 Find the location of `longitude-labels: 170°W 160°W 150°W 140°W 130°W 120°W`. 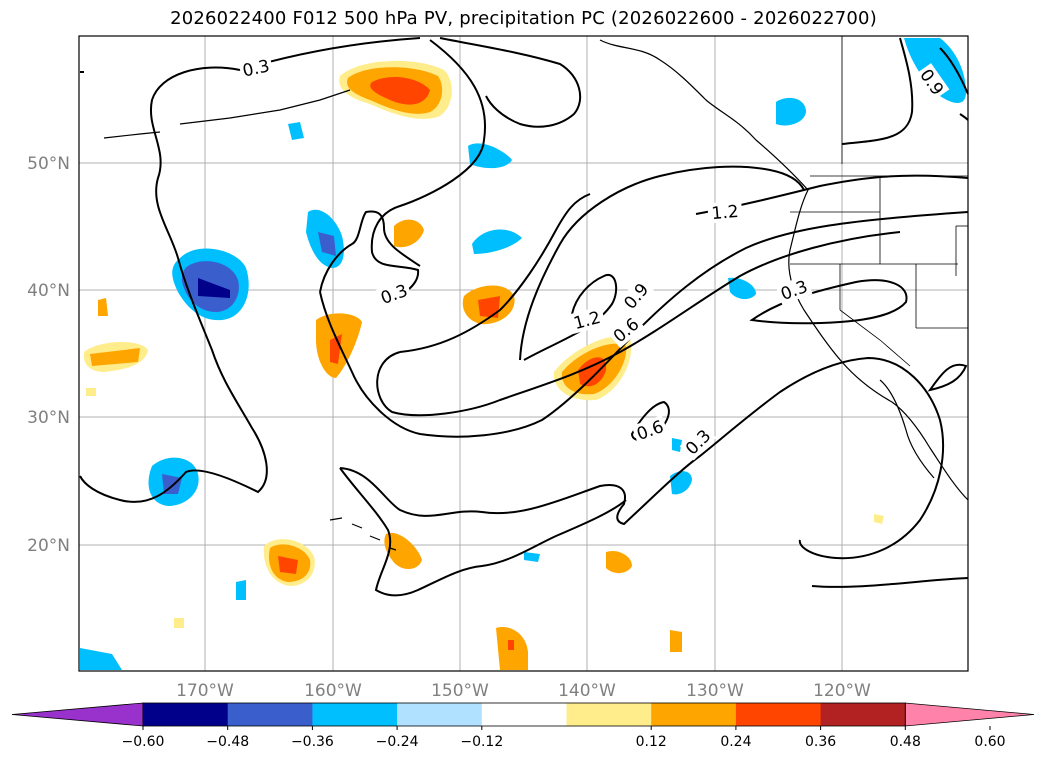

longitude-labels: 170°W 160°W 150°W 140°W 130°W 120°W is located at coordinates (523, 691).